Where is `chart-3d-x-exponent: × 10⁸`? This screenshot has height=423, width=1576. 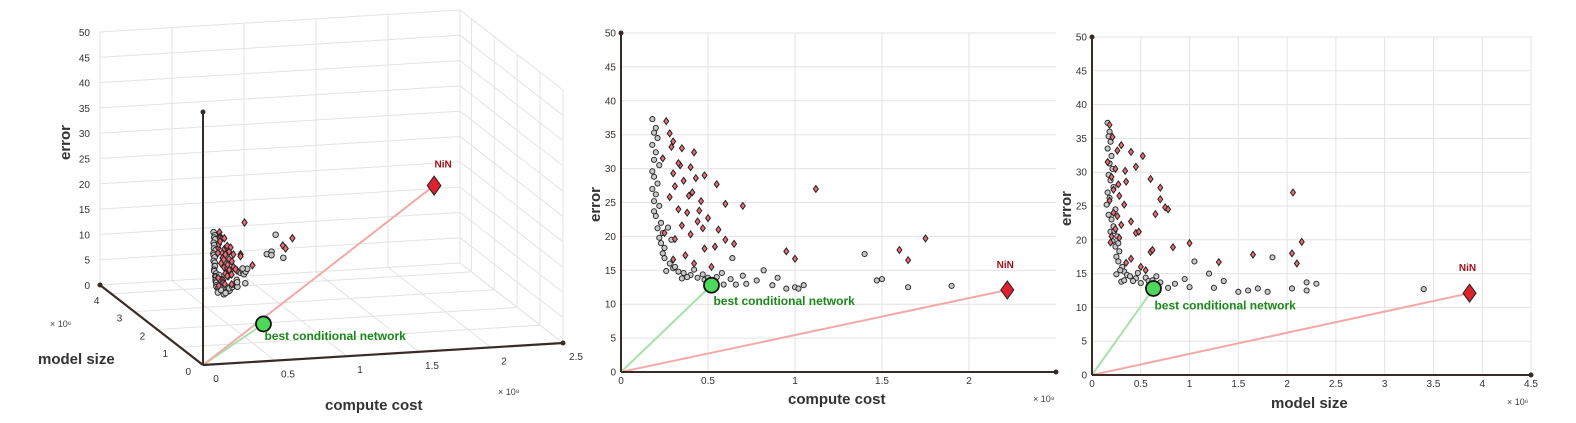
chart-3d-x-exponent: × 10⁸ is located at coordinates (509, 392).